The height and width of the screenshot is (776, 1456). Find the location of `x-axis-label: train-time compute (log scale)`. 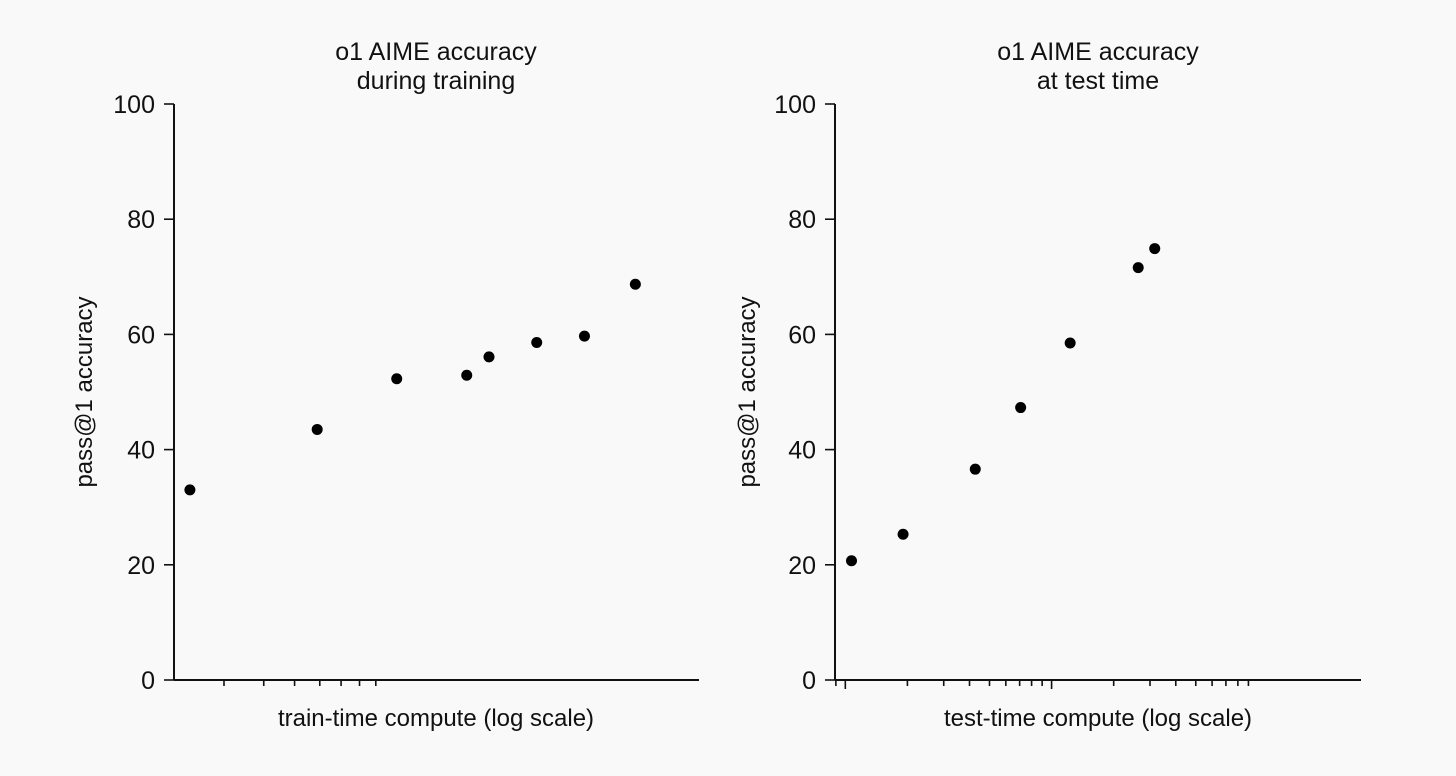

x-axis-label: train-time compute (log scale) is located at coordinates (436, 718).